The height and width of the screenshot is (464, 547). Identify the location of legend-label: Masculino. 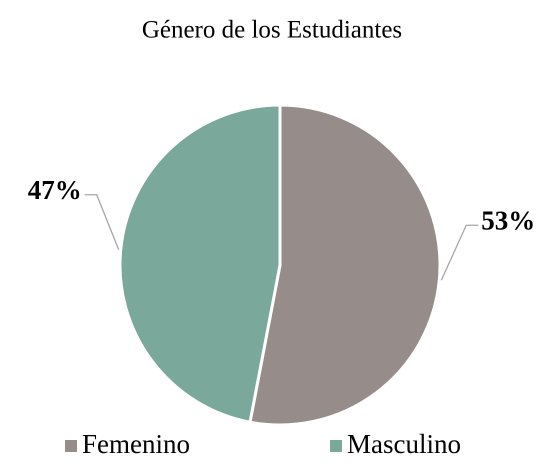
(404, 444).